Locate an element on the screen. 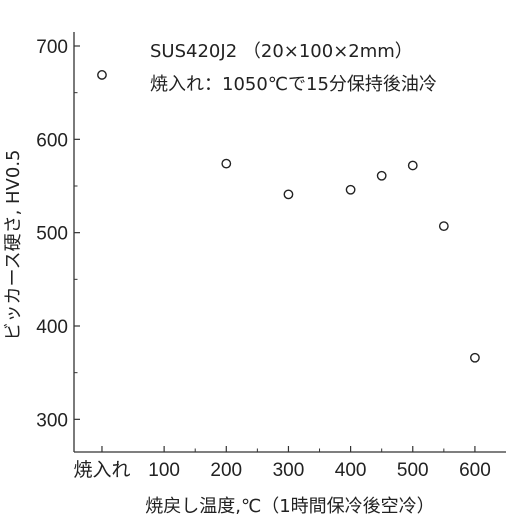  x-tick-label: 500 is located at coordinates (413, 470).